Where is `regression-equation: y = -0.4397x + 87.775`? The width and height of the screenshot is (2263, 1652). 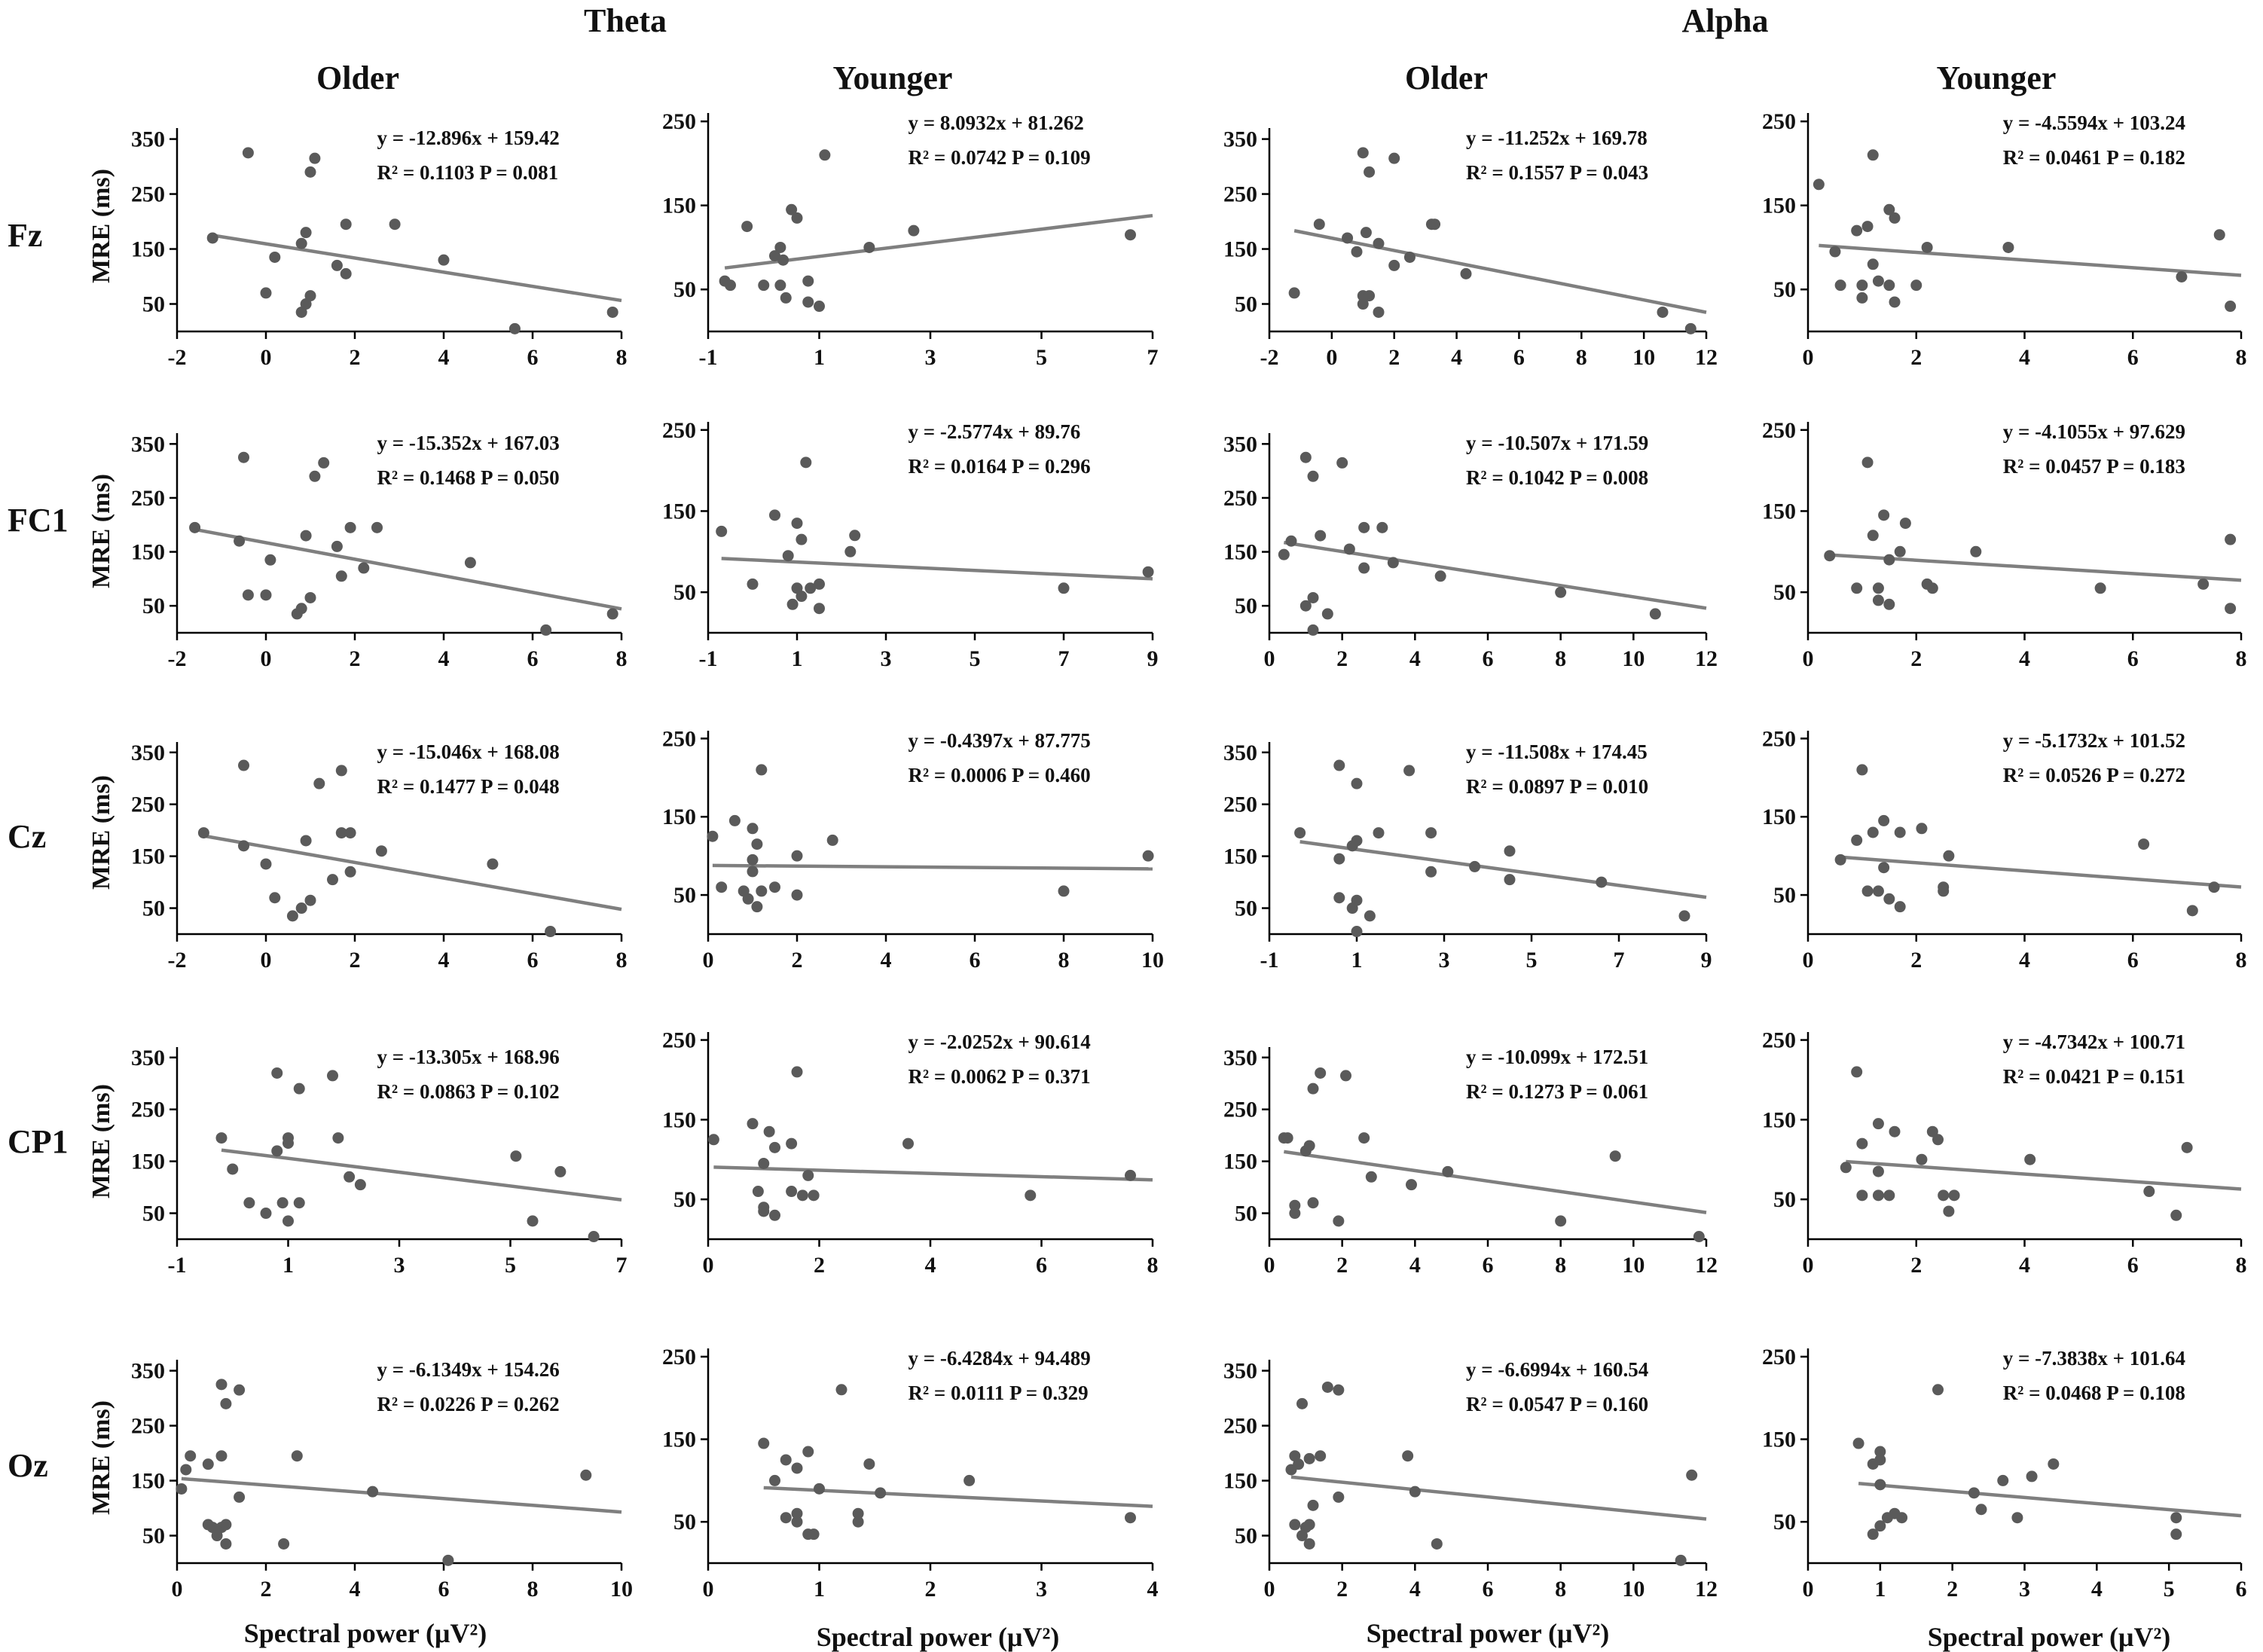
regression-equation: y = -0.4397x + 87.775 is located at coordinates (1000, 740).